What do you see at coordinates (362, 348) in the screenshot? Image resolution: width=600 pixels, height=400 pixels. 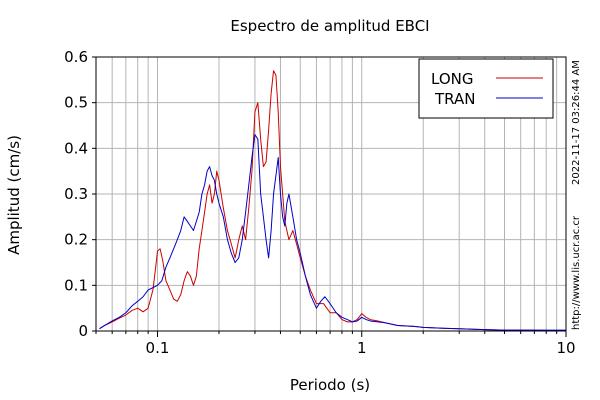 I see `x-tick-label: 1` at bounding box center [362, 348].